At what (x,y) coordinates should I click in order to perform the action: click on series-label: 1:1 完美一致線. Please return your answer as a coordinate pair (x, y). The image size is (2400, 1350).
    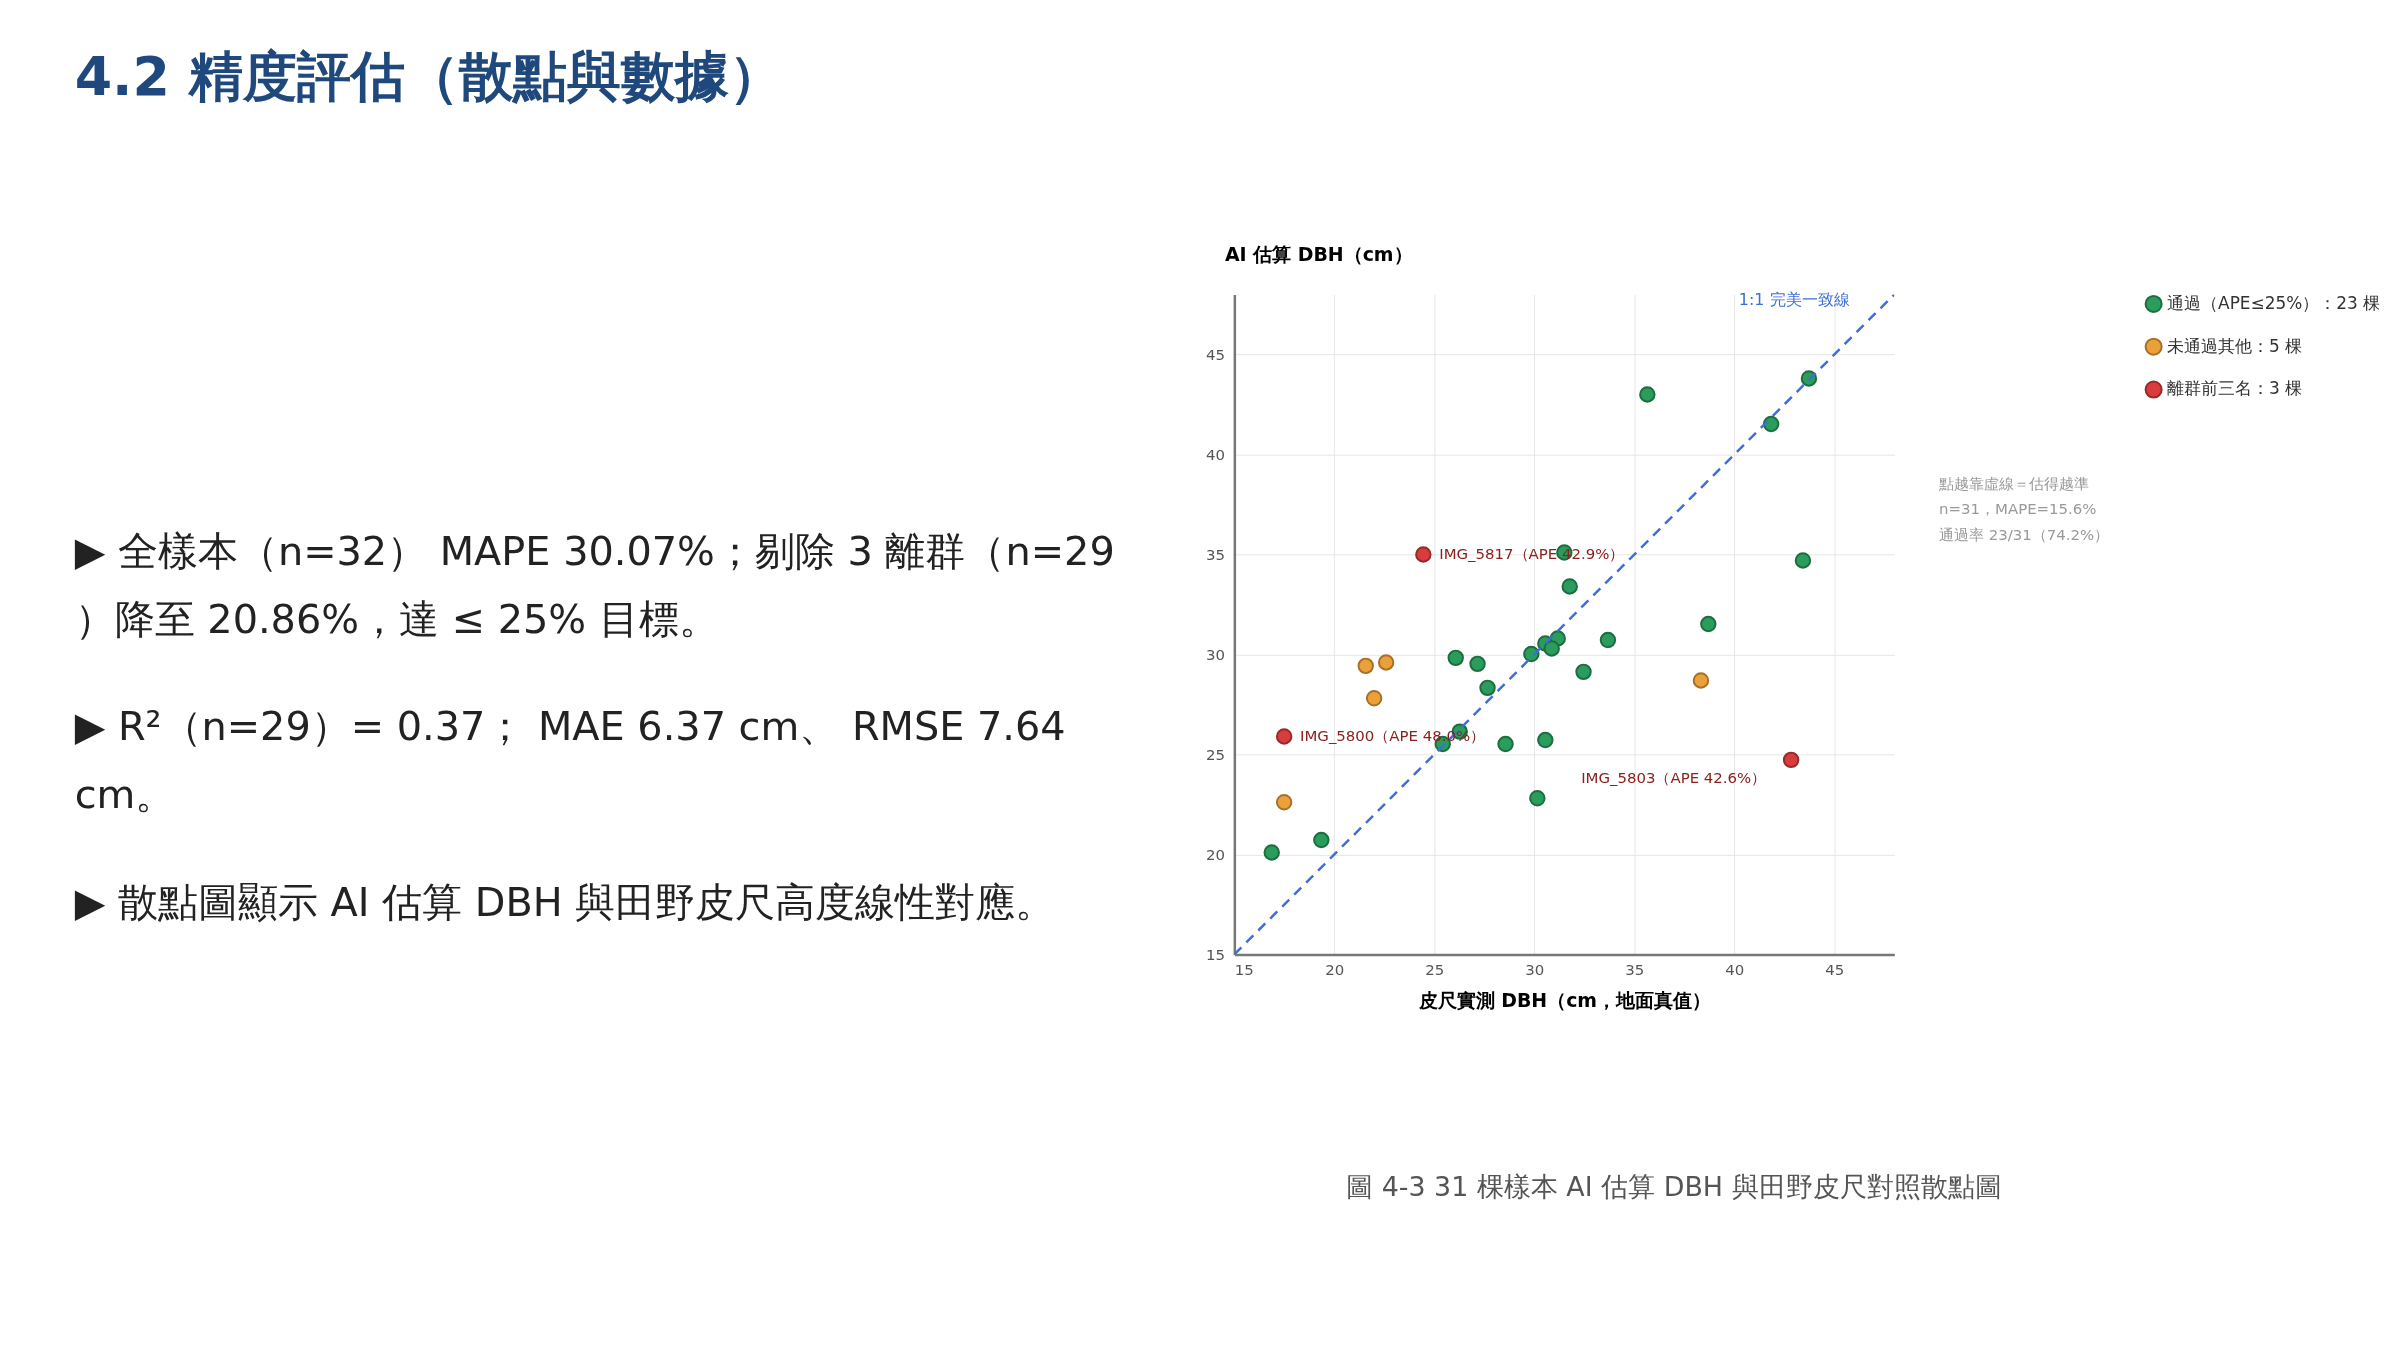
    Looking at the image, I should click on (1794, 300).